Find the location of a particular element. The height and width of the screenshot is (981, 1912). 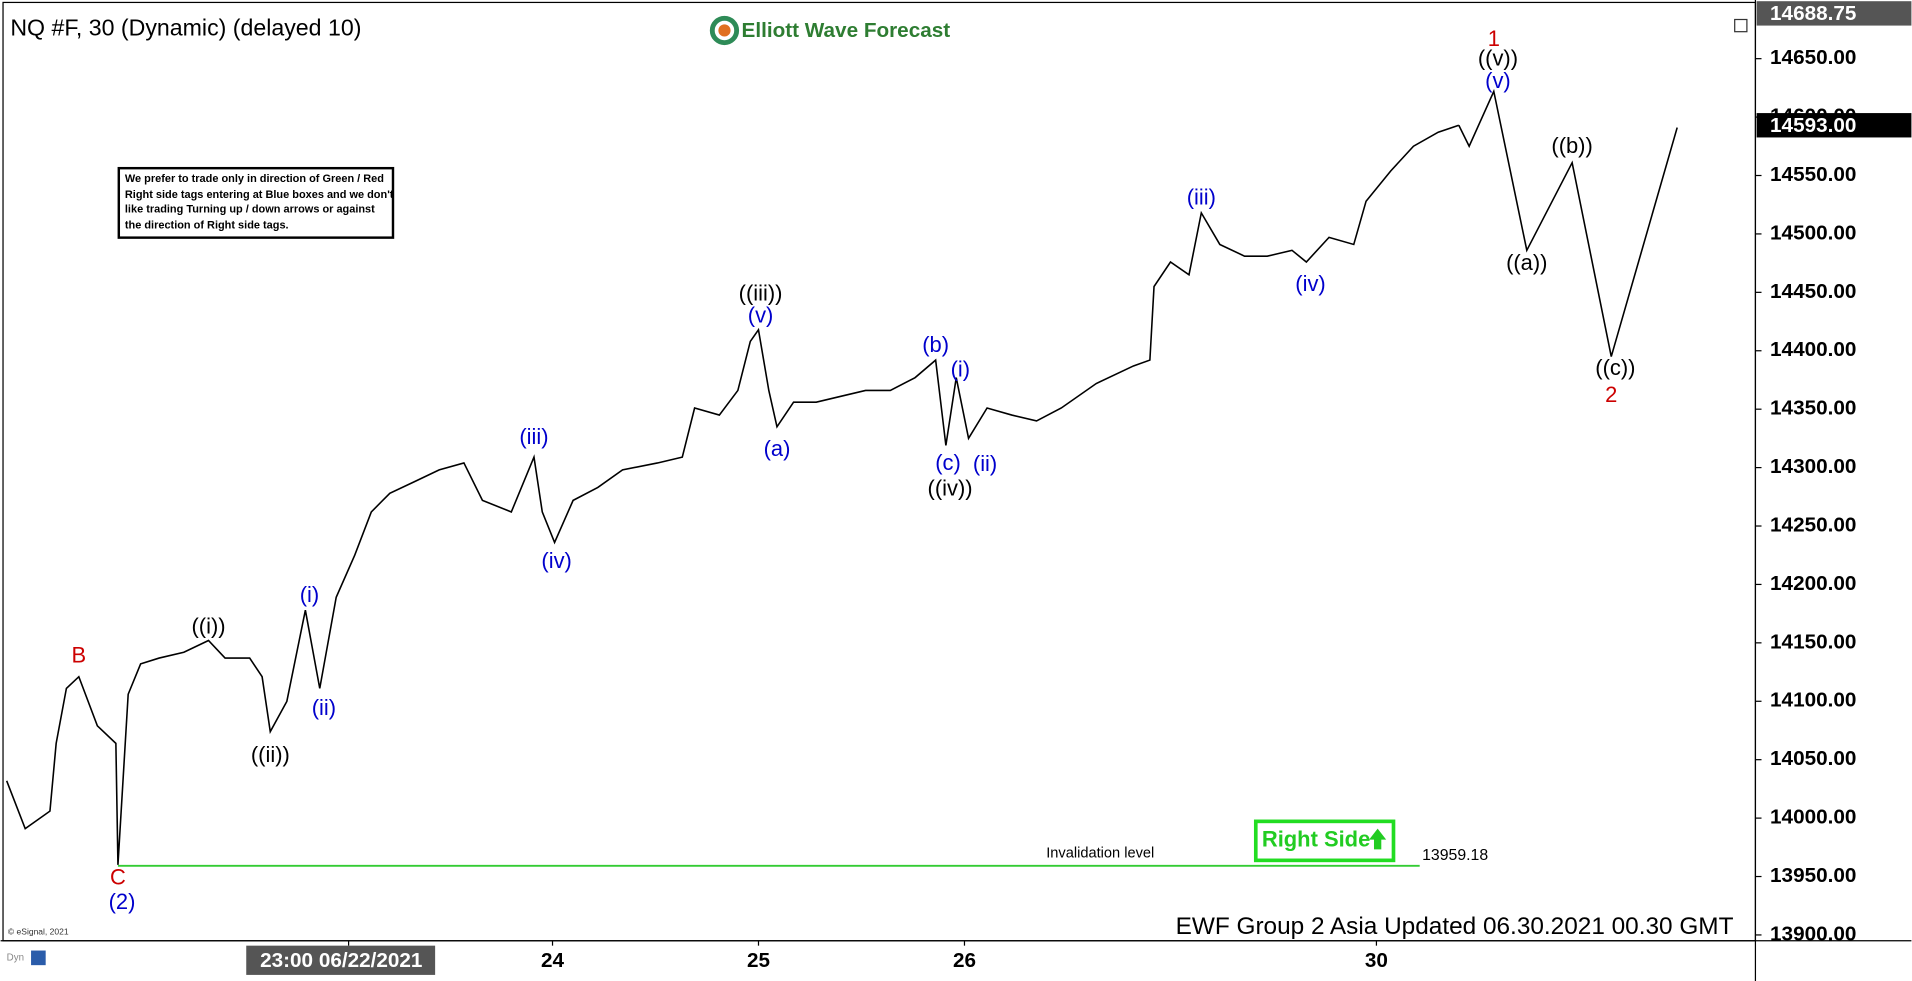

wave-label: 1 is located at coordinates (1494, 38).